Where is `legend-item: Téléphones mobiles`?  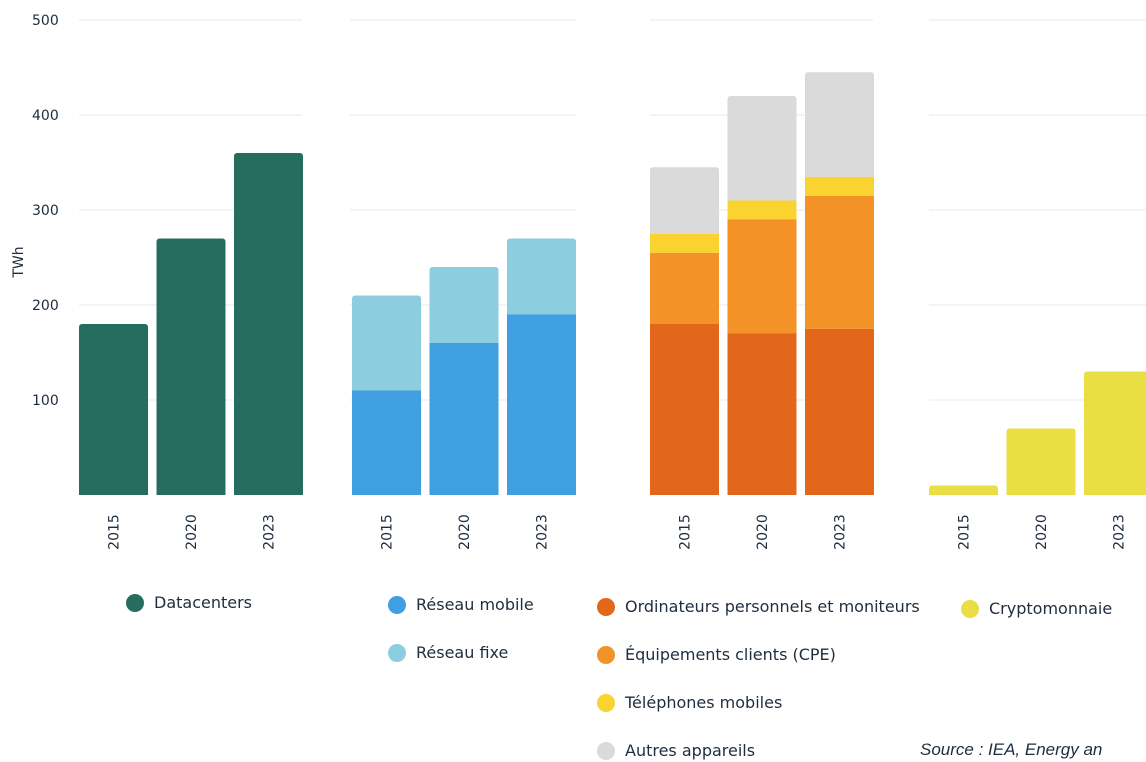 legend-item: Téléphones mobiles is located at coordinates (689, 702).